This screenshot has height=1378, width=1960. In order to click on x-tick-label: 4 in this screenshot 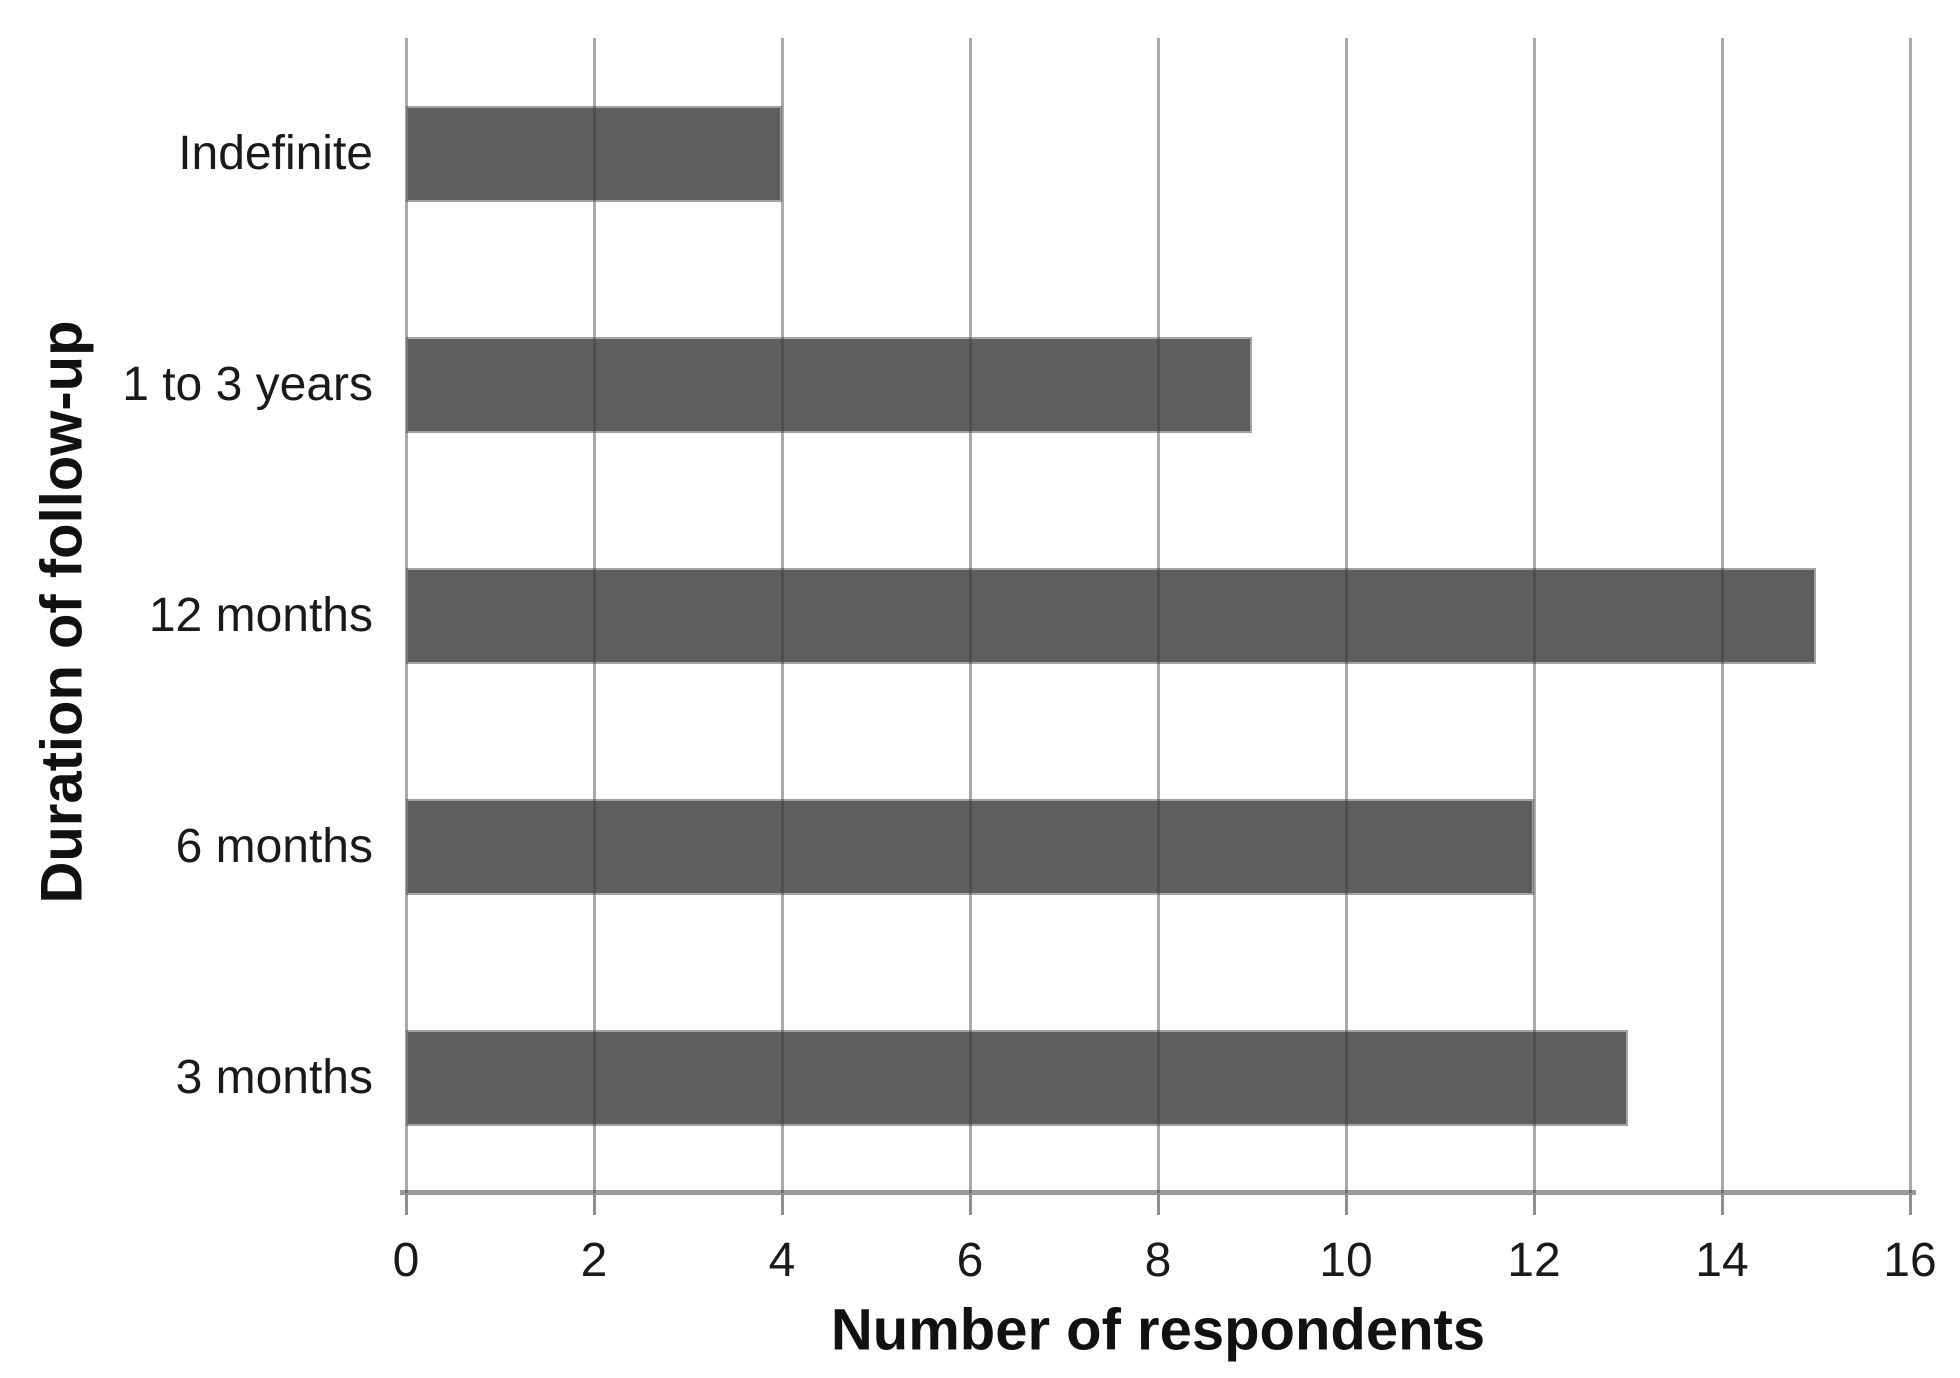, I will do `click(782, 1260)`.